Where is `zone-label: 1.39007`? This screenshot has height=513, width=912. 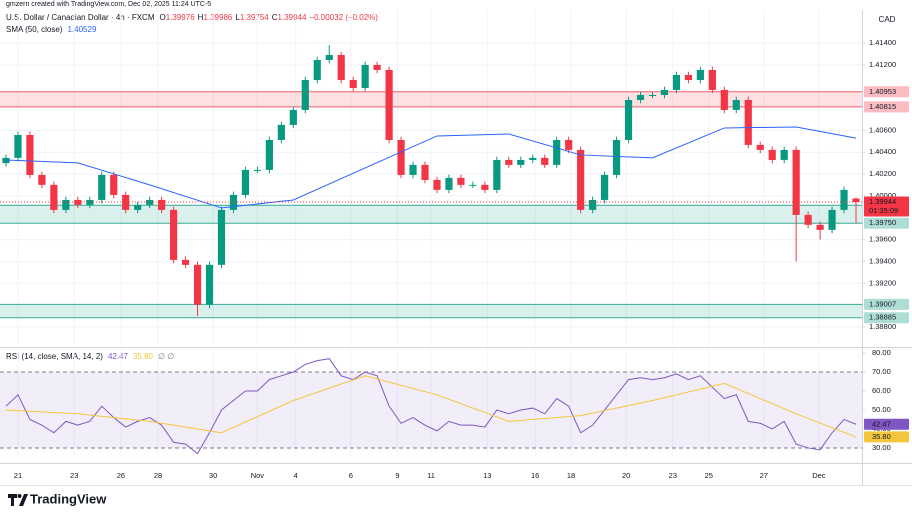 zone-label: 1.39007 is located at coordinates (882, 303).